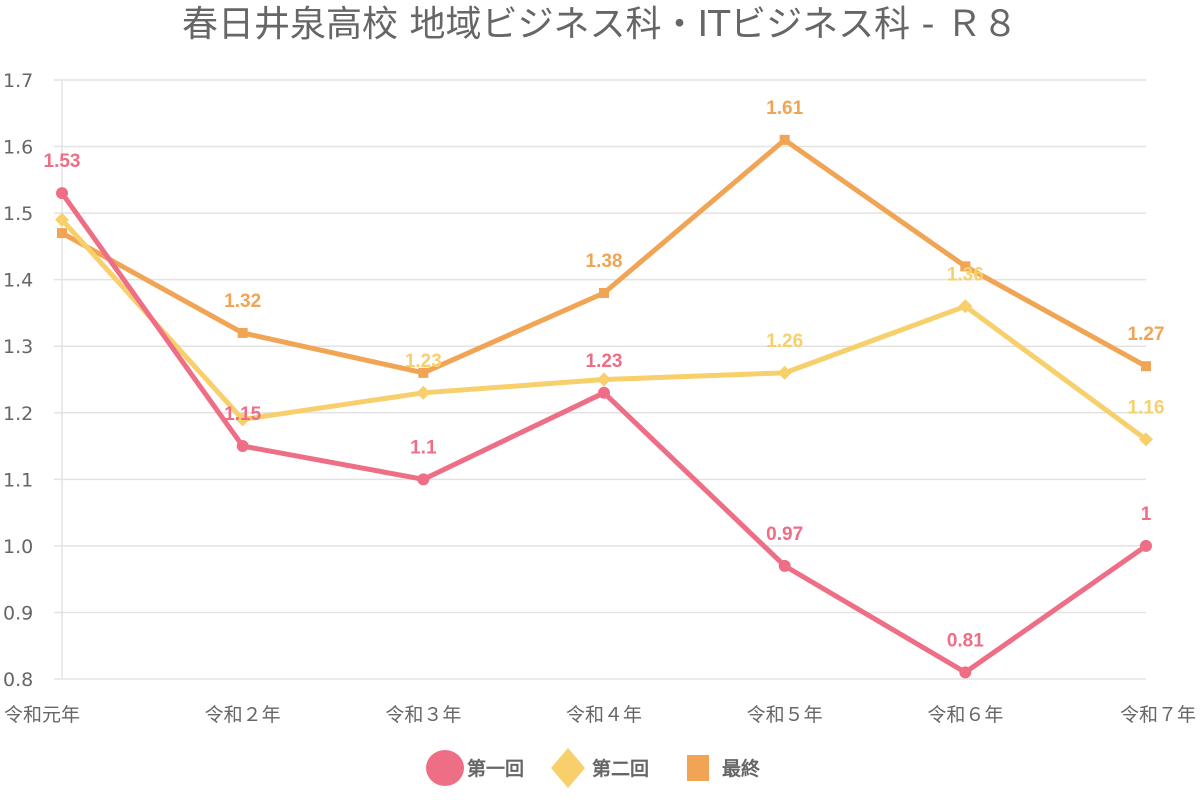  I want to click on x-tick-label: 令和７年, so click(1158, 715).